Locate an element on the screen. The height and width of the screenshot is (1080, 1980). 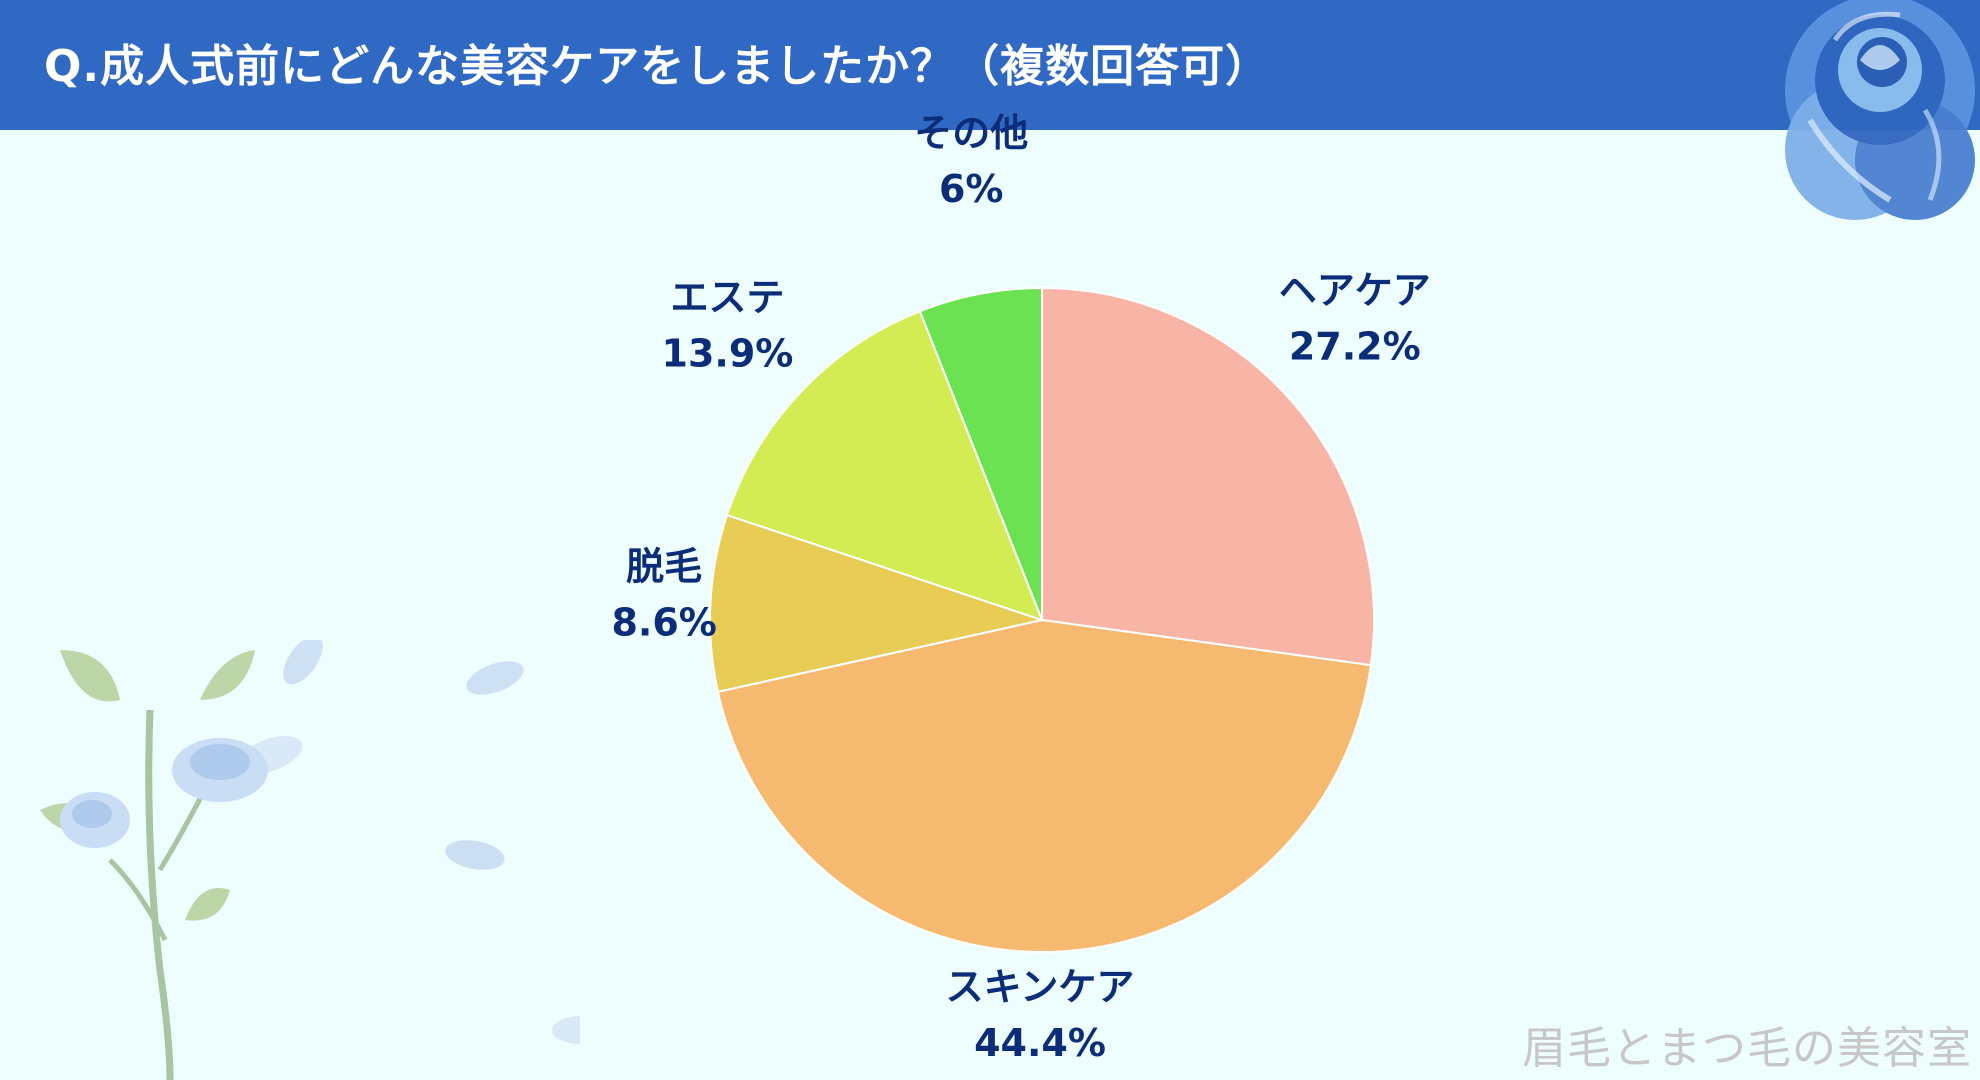
slice-value-label: 8.6% is located at coordinates (663, 622).